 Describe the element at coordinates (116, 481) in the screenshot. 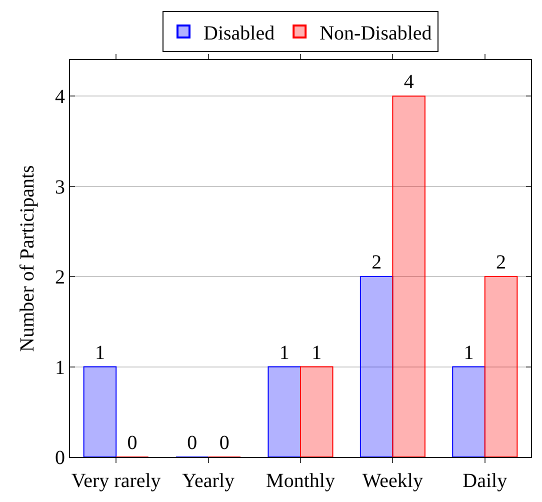

I see `x-tick-label: Very rarely` at that location.